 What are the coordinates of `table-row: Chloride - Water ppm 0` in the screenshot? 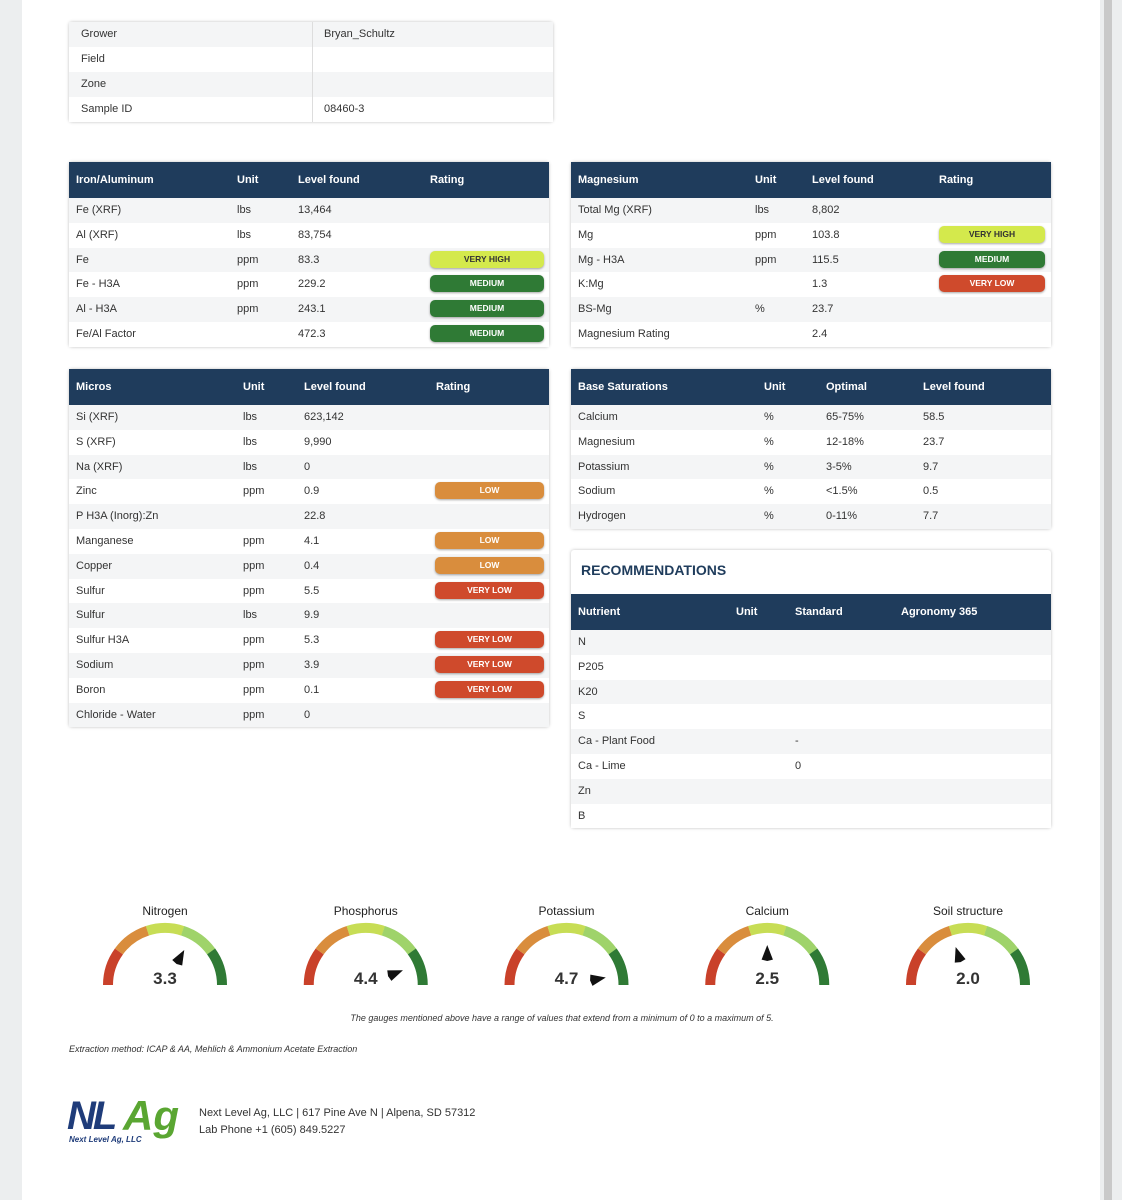 It's located at (309, 715).